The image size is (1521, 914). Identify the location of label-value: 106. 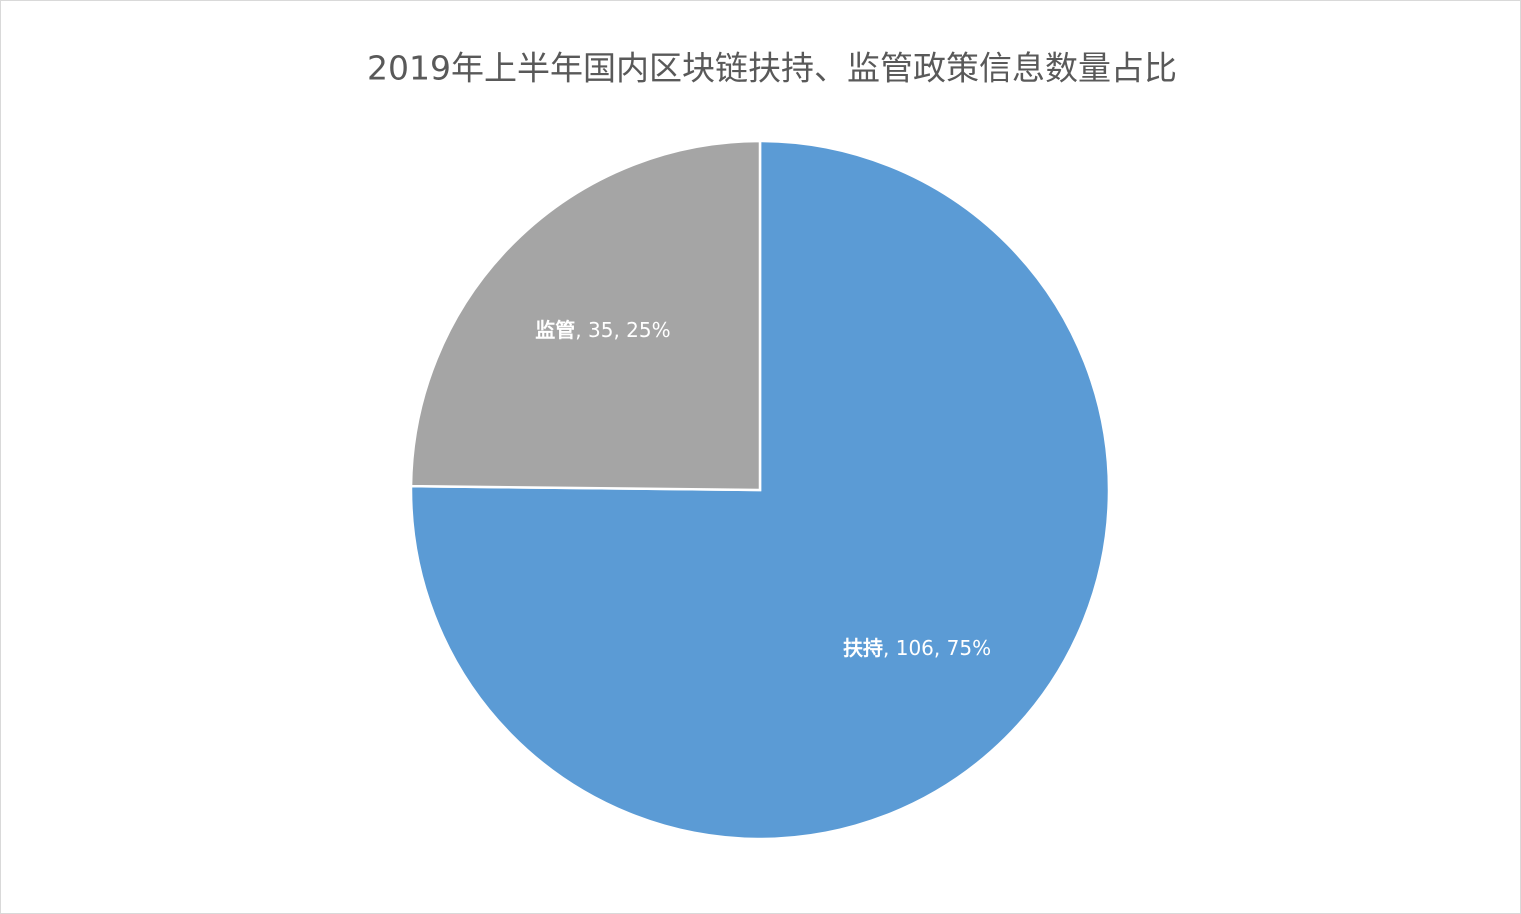
(915, 647).